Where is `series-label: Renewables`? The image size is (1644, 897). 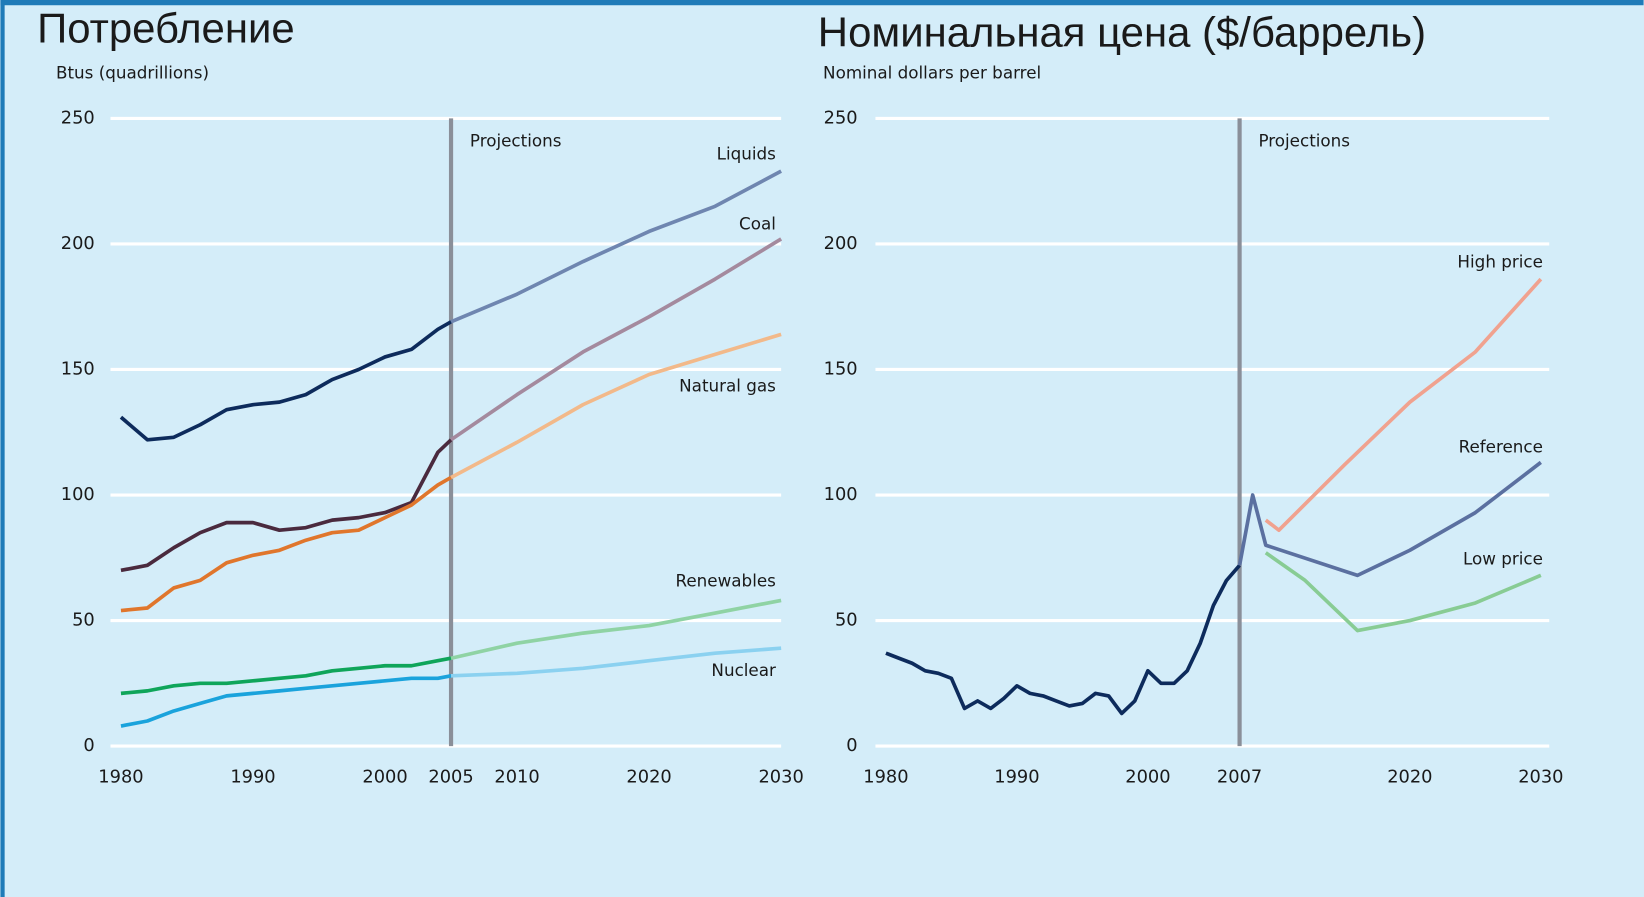 series-label: Renewables is located at coordinates (725, 581).